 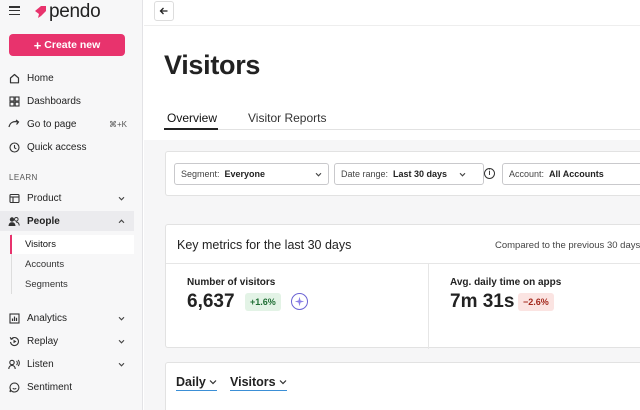 What do you see at coordinates (117, 124) in the screenshot?
I see `shortcut-hint: ⌘+K` at bounding box center [117, 124].